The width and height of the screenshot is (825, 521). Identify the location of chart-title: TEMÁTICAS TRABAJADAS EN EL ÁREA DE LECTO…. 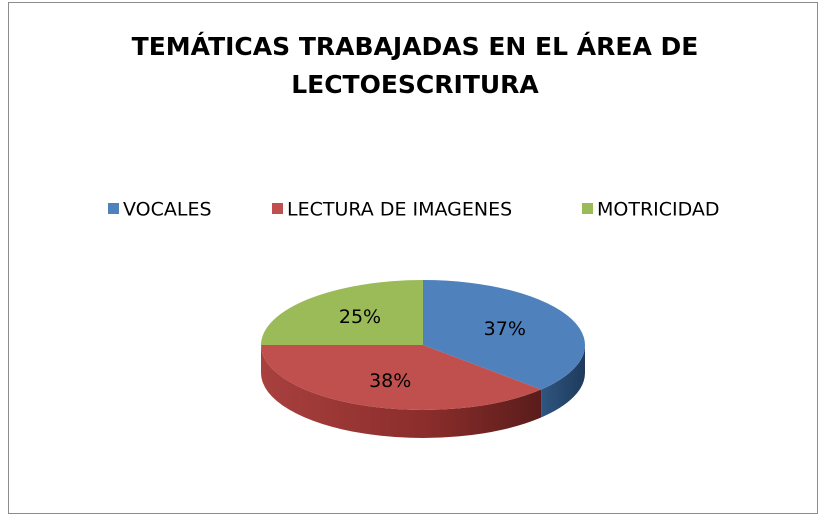
(415, 65).